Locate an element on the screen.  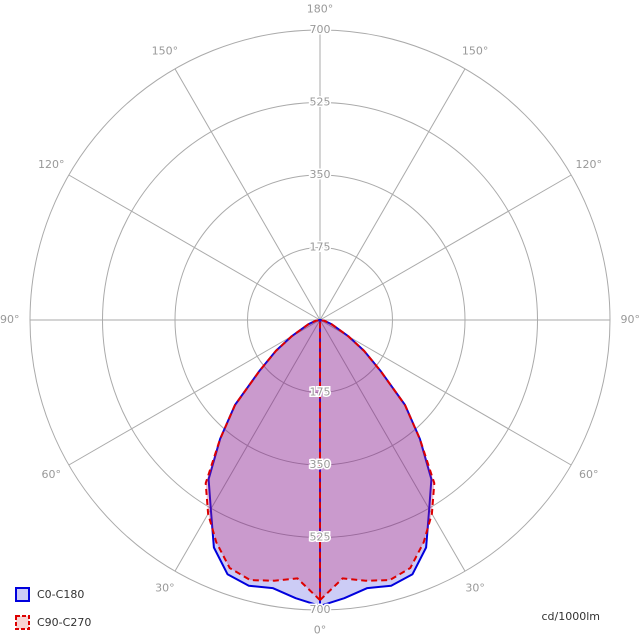
angle-label: 0° is located at coordinates (320, 629).